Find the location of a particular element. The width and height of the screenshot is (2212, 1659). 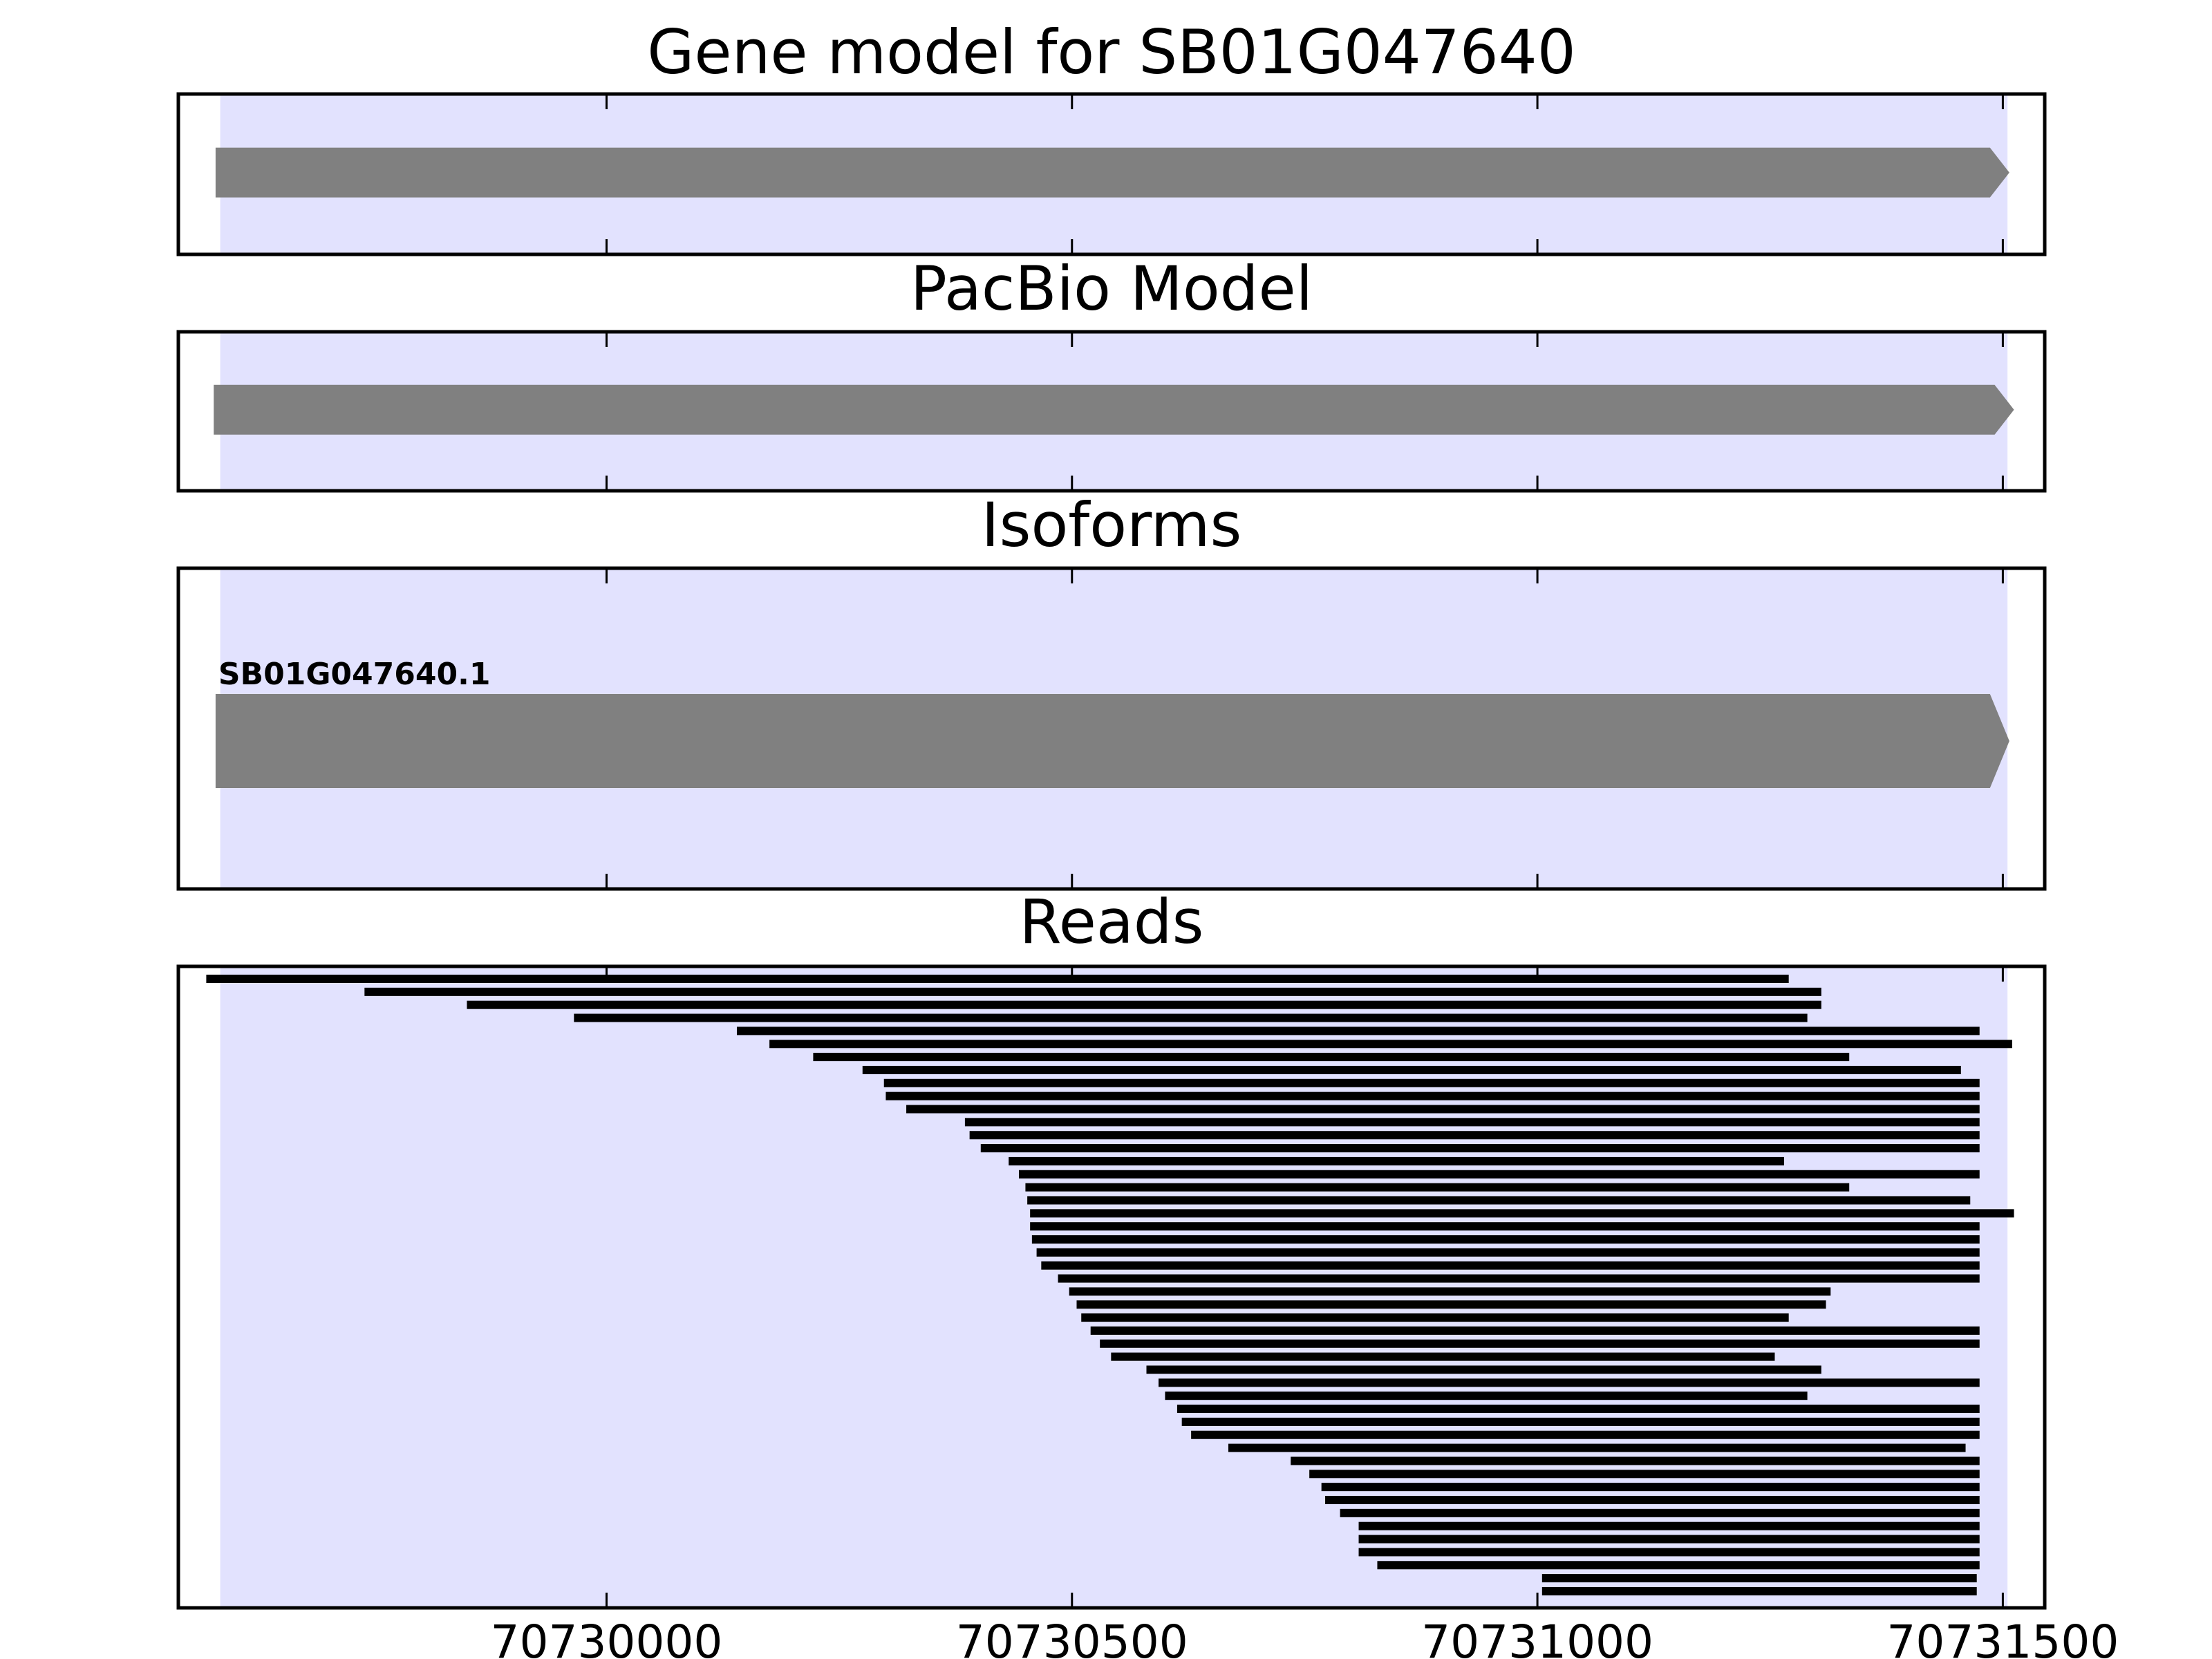

pacbio-model-title: PacBio Model is located at coordinates (1111, 289).